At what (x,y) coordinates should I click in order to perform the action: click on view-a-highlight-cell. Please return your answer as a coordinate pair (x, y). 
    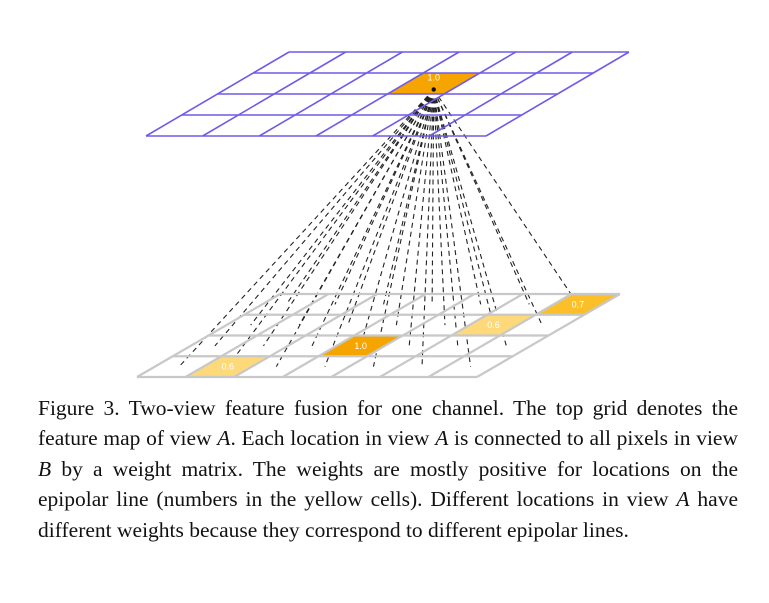
    Looking at the image, I should click on (433, 83).